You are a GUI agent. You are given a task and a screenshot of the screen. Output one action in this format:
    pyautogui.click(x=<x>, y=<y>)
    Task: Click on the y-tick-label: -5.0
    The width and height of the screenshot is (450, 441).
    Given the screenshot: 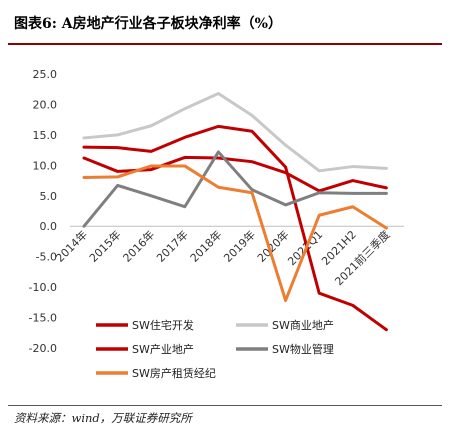 What is the action you would take?
    pyautogui.click(x=46, y=257)
    